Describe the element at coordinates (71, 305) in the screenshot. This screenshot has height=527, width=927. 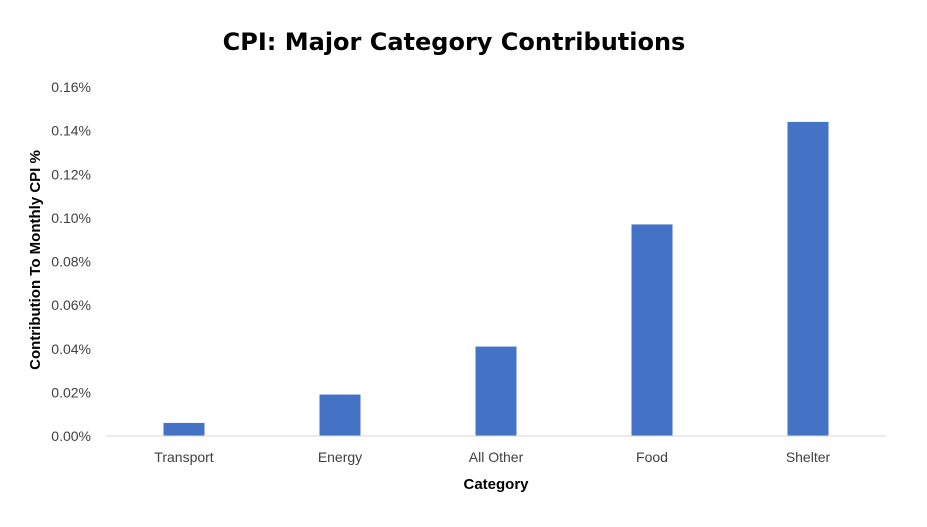
I see `y-tick-label: 0.06%` at that location.